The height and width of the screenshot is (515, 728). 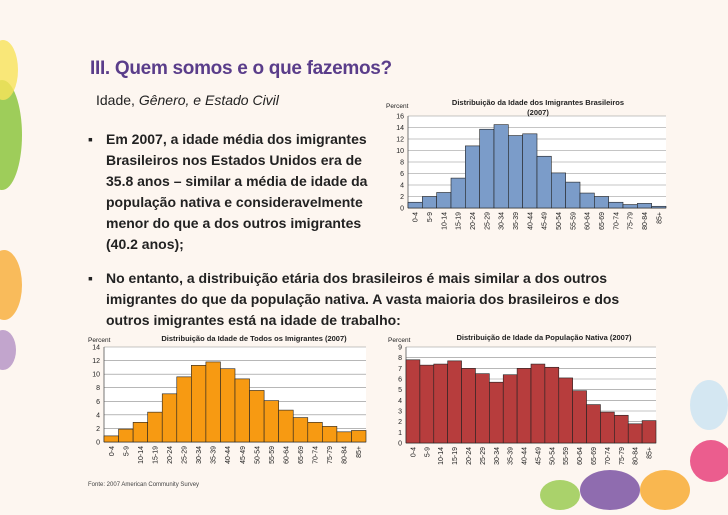 I want to click on y-tick-label: 9, so click(x=400, y=348).